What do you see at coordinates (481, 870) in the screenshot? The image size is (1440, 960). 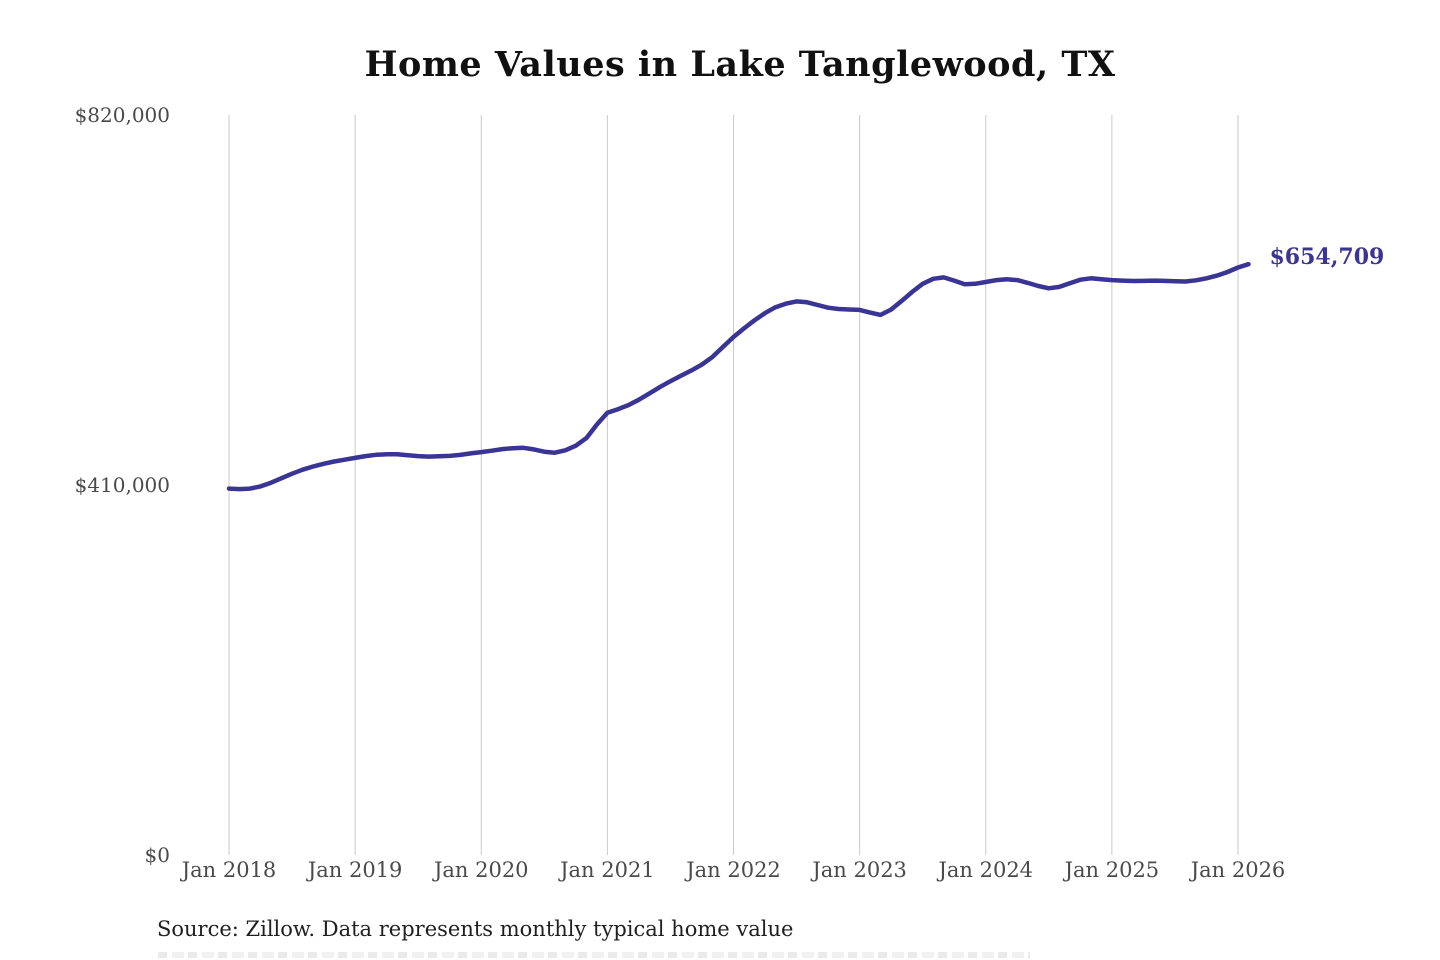 I see `x-tick-label: Jan 2020` at bounding box center [481, 870].